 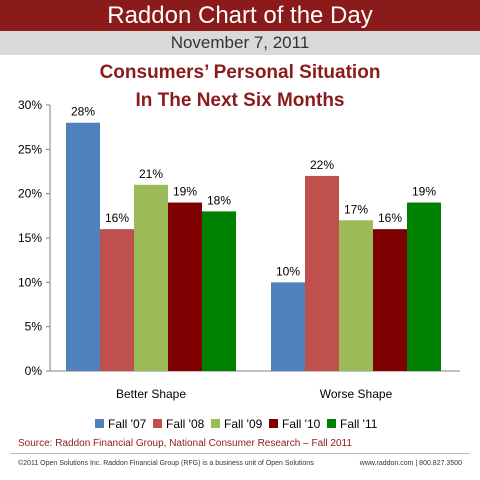 What do you see at coordinates (240, 72) in the screenshot?
I see `chart-title-line1: Consumers’ Personal Situation` at bounding box center [240, 72].